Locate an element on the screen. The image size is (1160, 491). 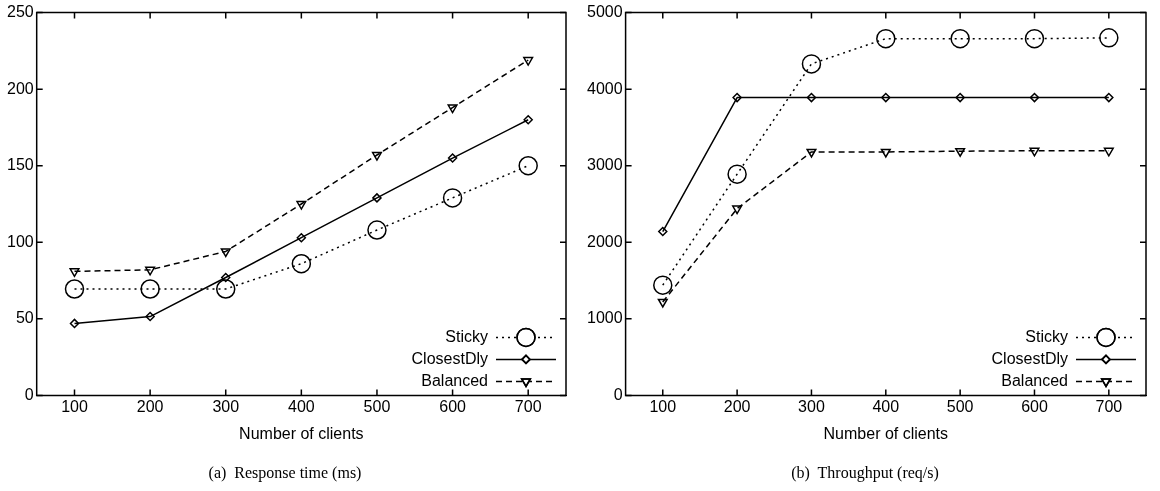
text: (a) Response time (ms) is located at coordinates (285, 472).